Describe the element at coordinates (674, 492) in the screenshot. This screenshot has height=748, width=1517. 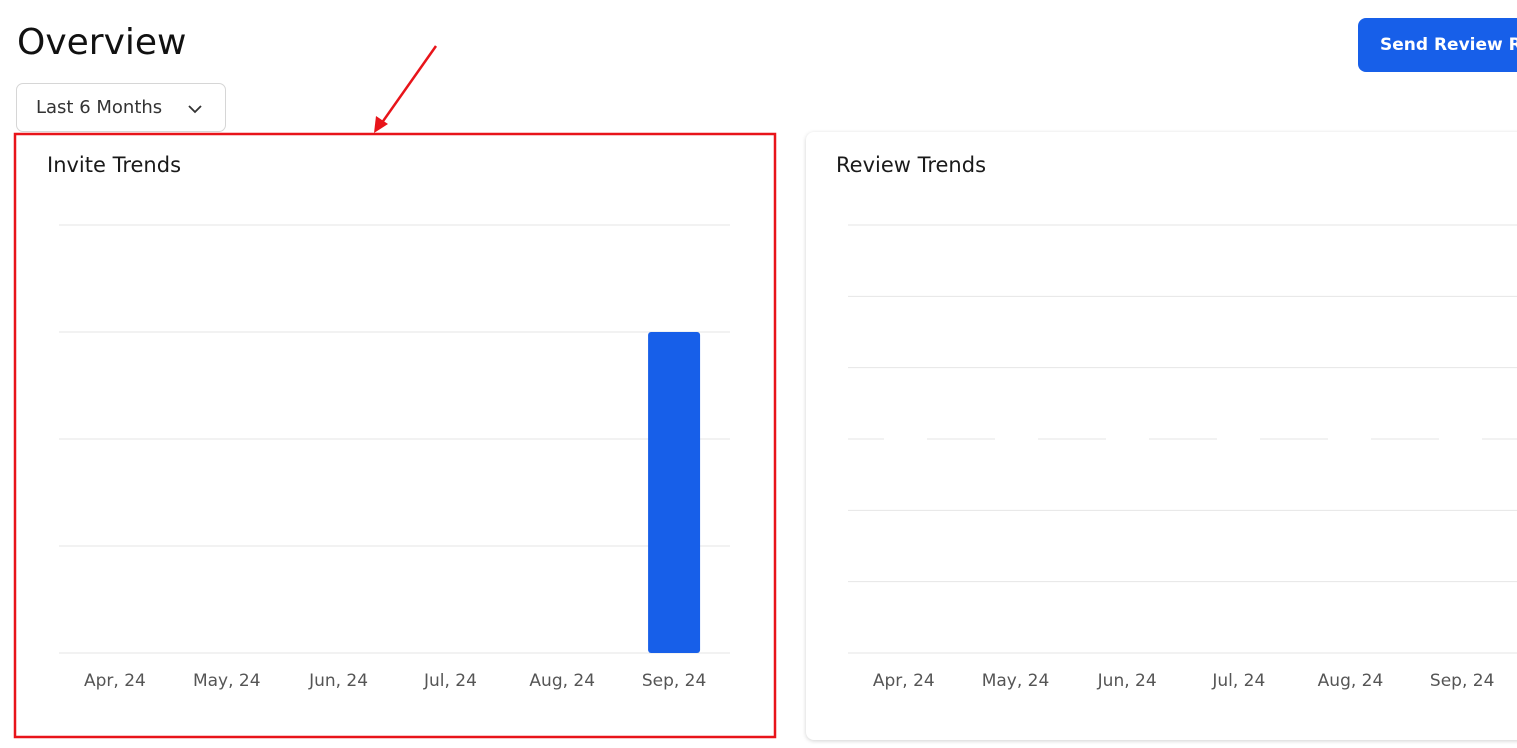
I see `bar` at that location.